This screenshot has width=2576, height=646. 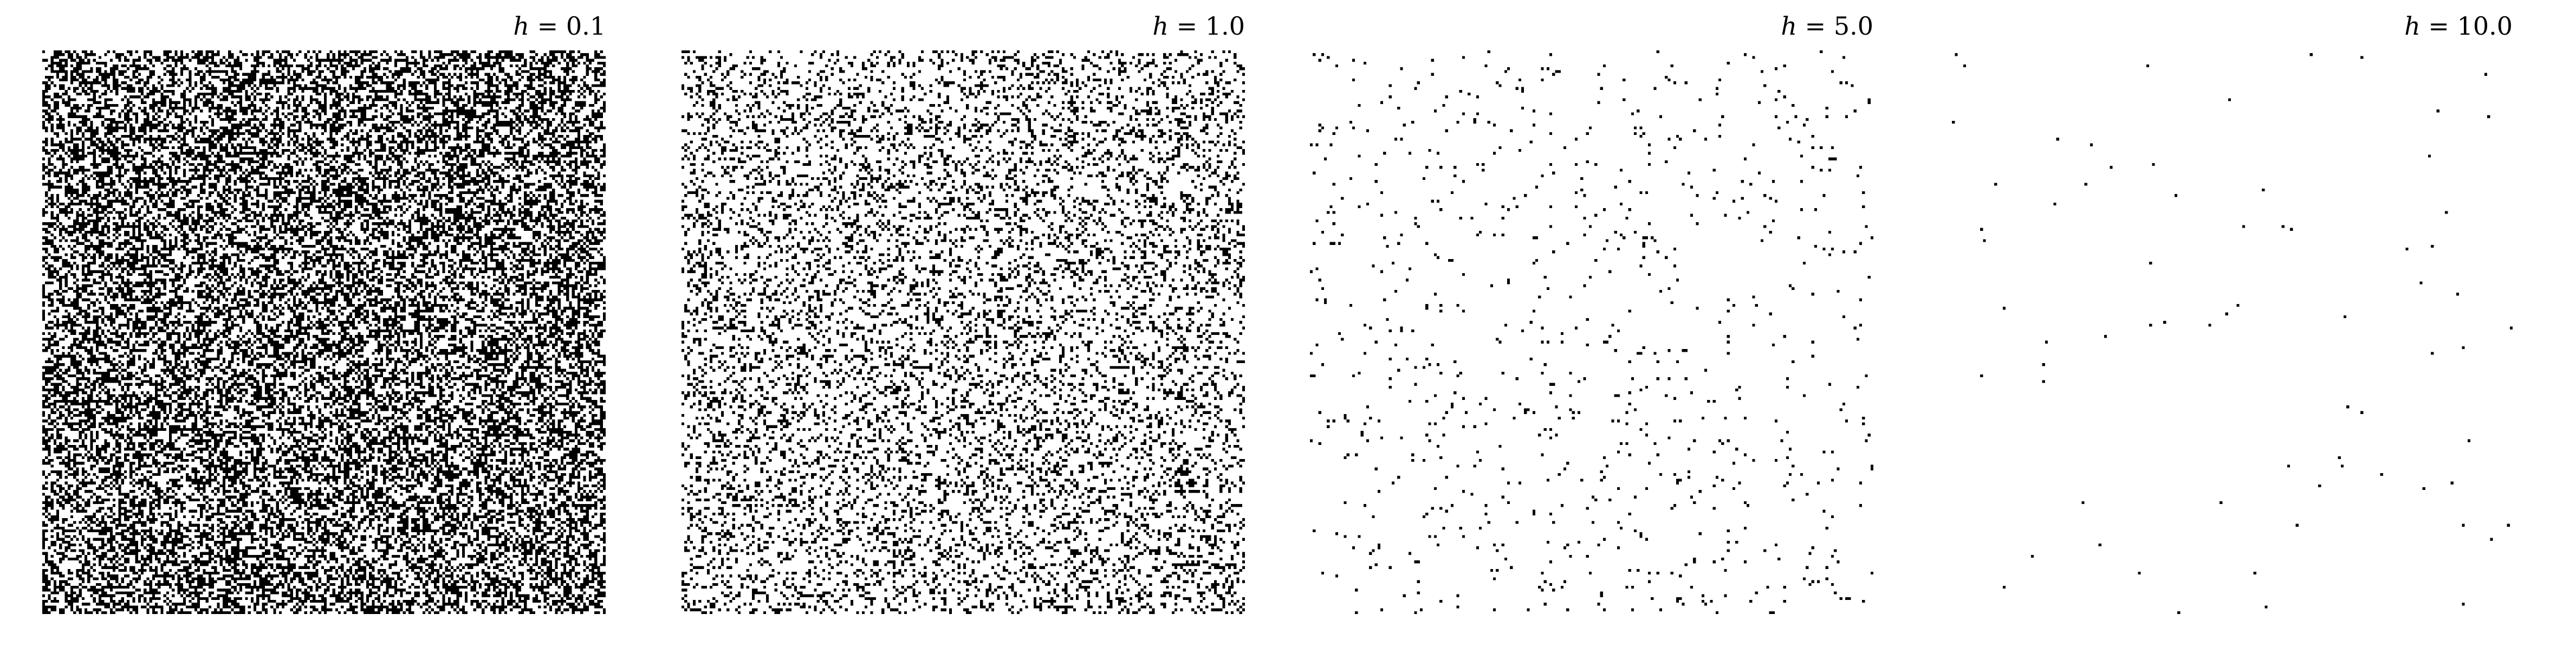 I want to click on panel-title: h = 0.1, so click(x=559, y=26).